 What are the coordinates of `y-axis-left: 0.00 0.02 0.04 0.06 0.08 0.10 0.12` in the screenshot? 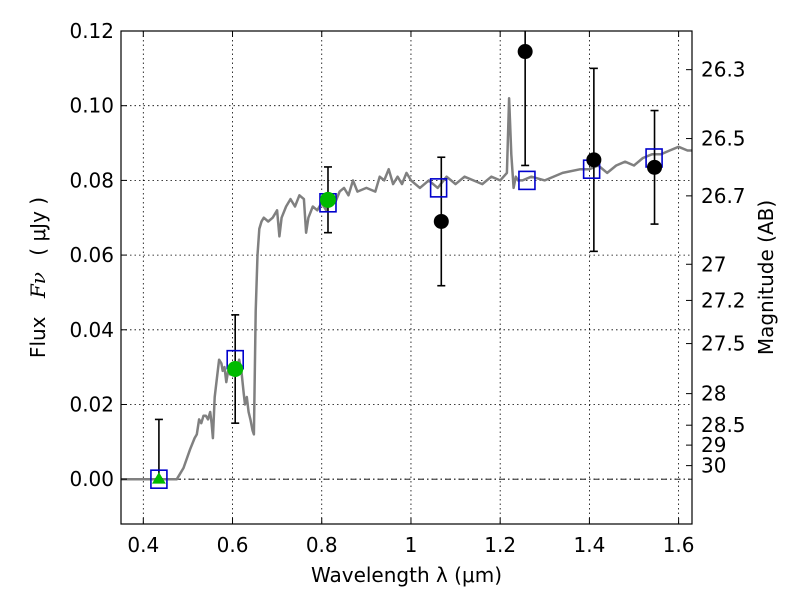 It's located at (98, 255).